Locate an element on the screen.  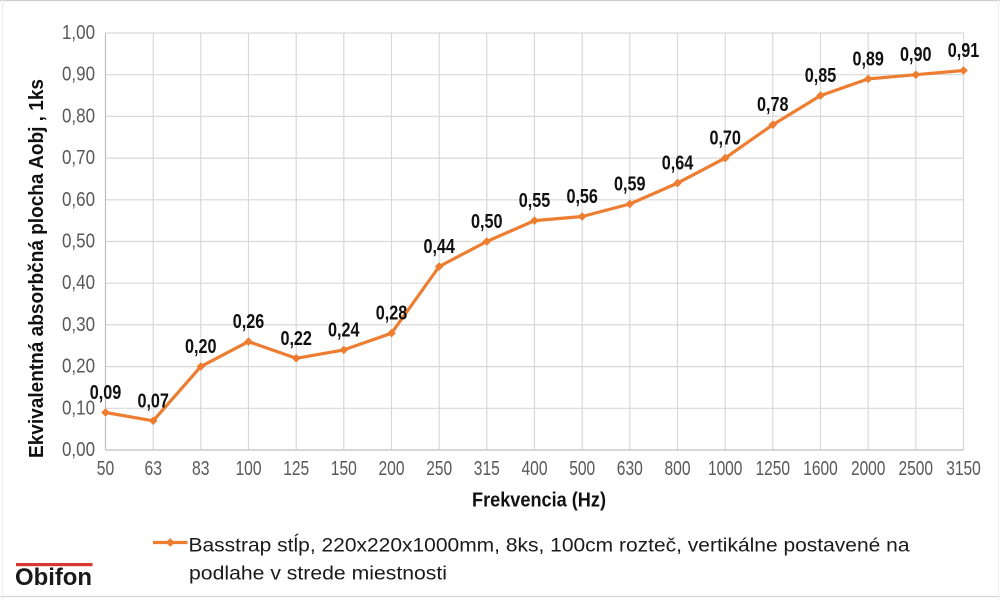
svg-text: 100 is located at coordinates (249, 469).